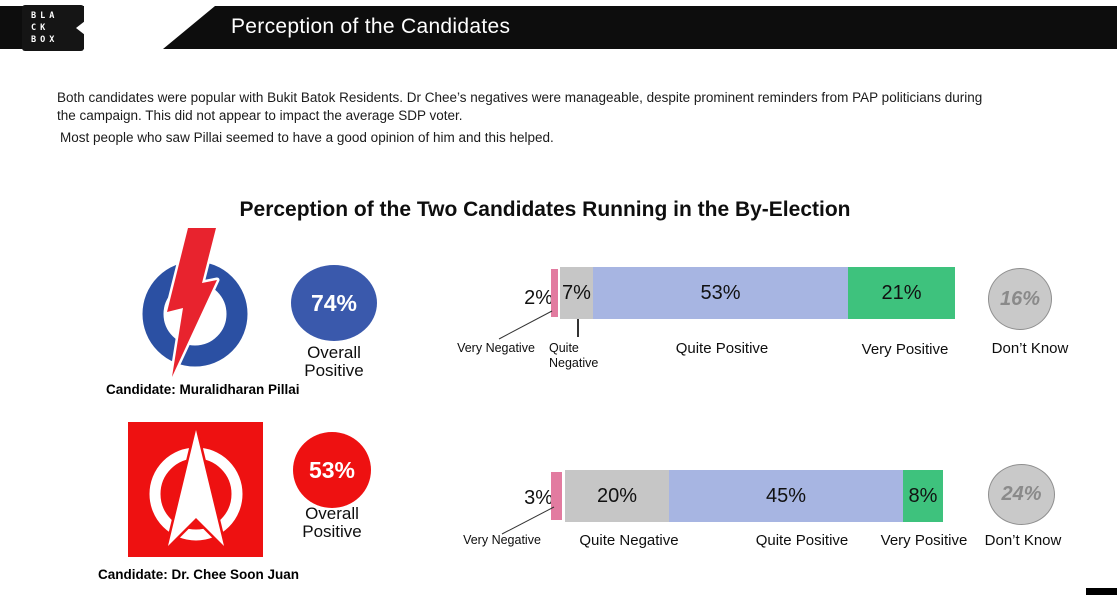 Image resolution: width=1117 pixels, height=595 pixels. Describe the element at coordinates (40, 28) in the screenshot. I see `logo-line-2: CK` at that location.